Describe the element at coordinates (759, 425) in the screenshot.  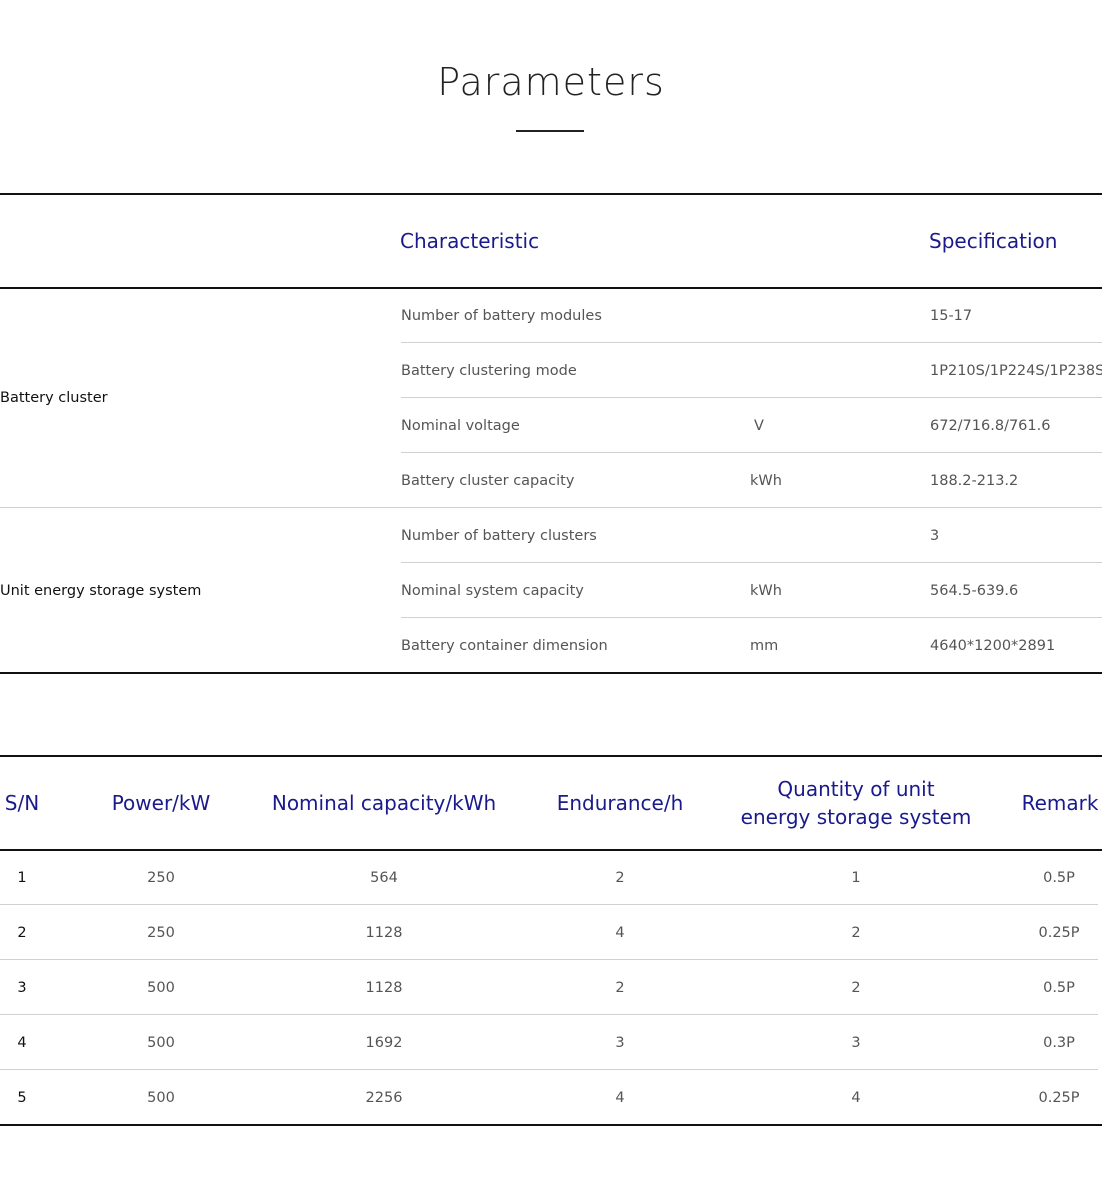
I see `unit-cell: V` at that location.